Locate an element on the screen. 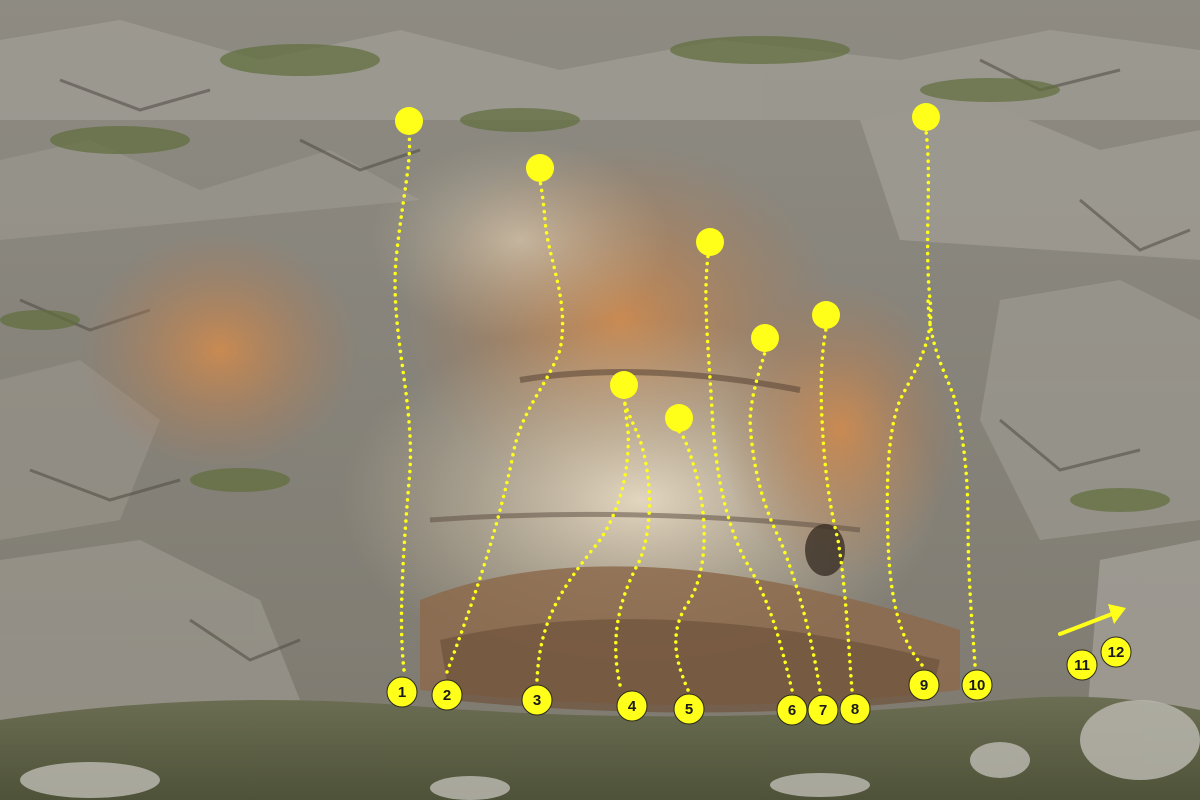 The image size is (1200, 800). route-marker-7-label: 7 is located at coordinates (823, 710).